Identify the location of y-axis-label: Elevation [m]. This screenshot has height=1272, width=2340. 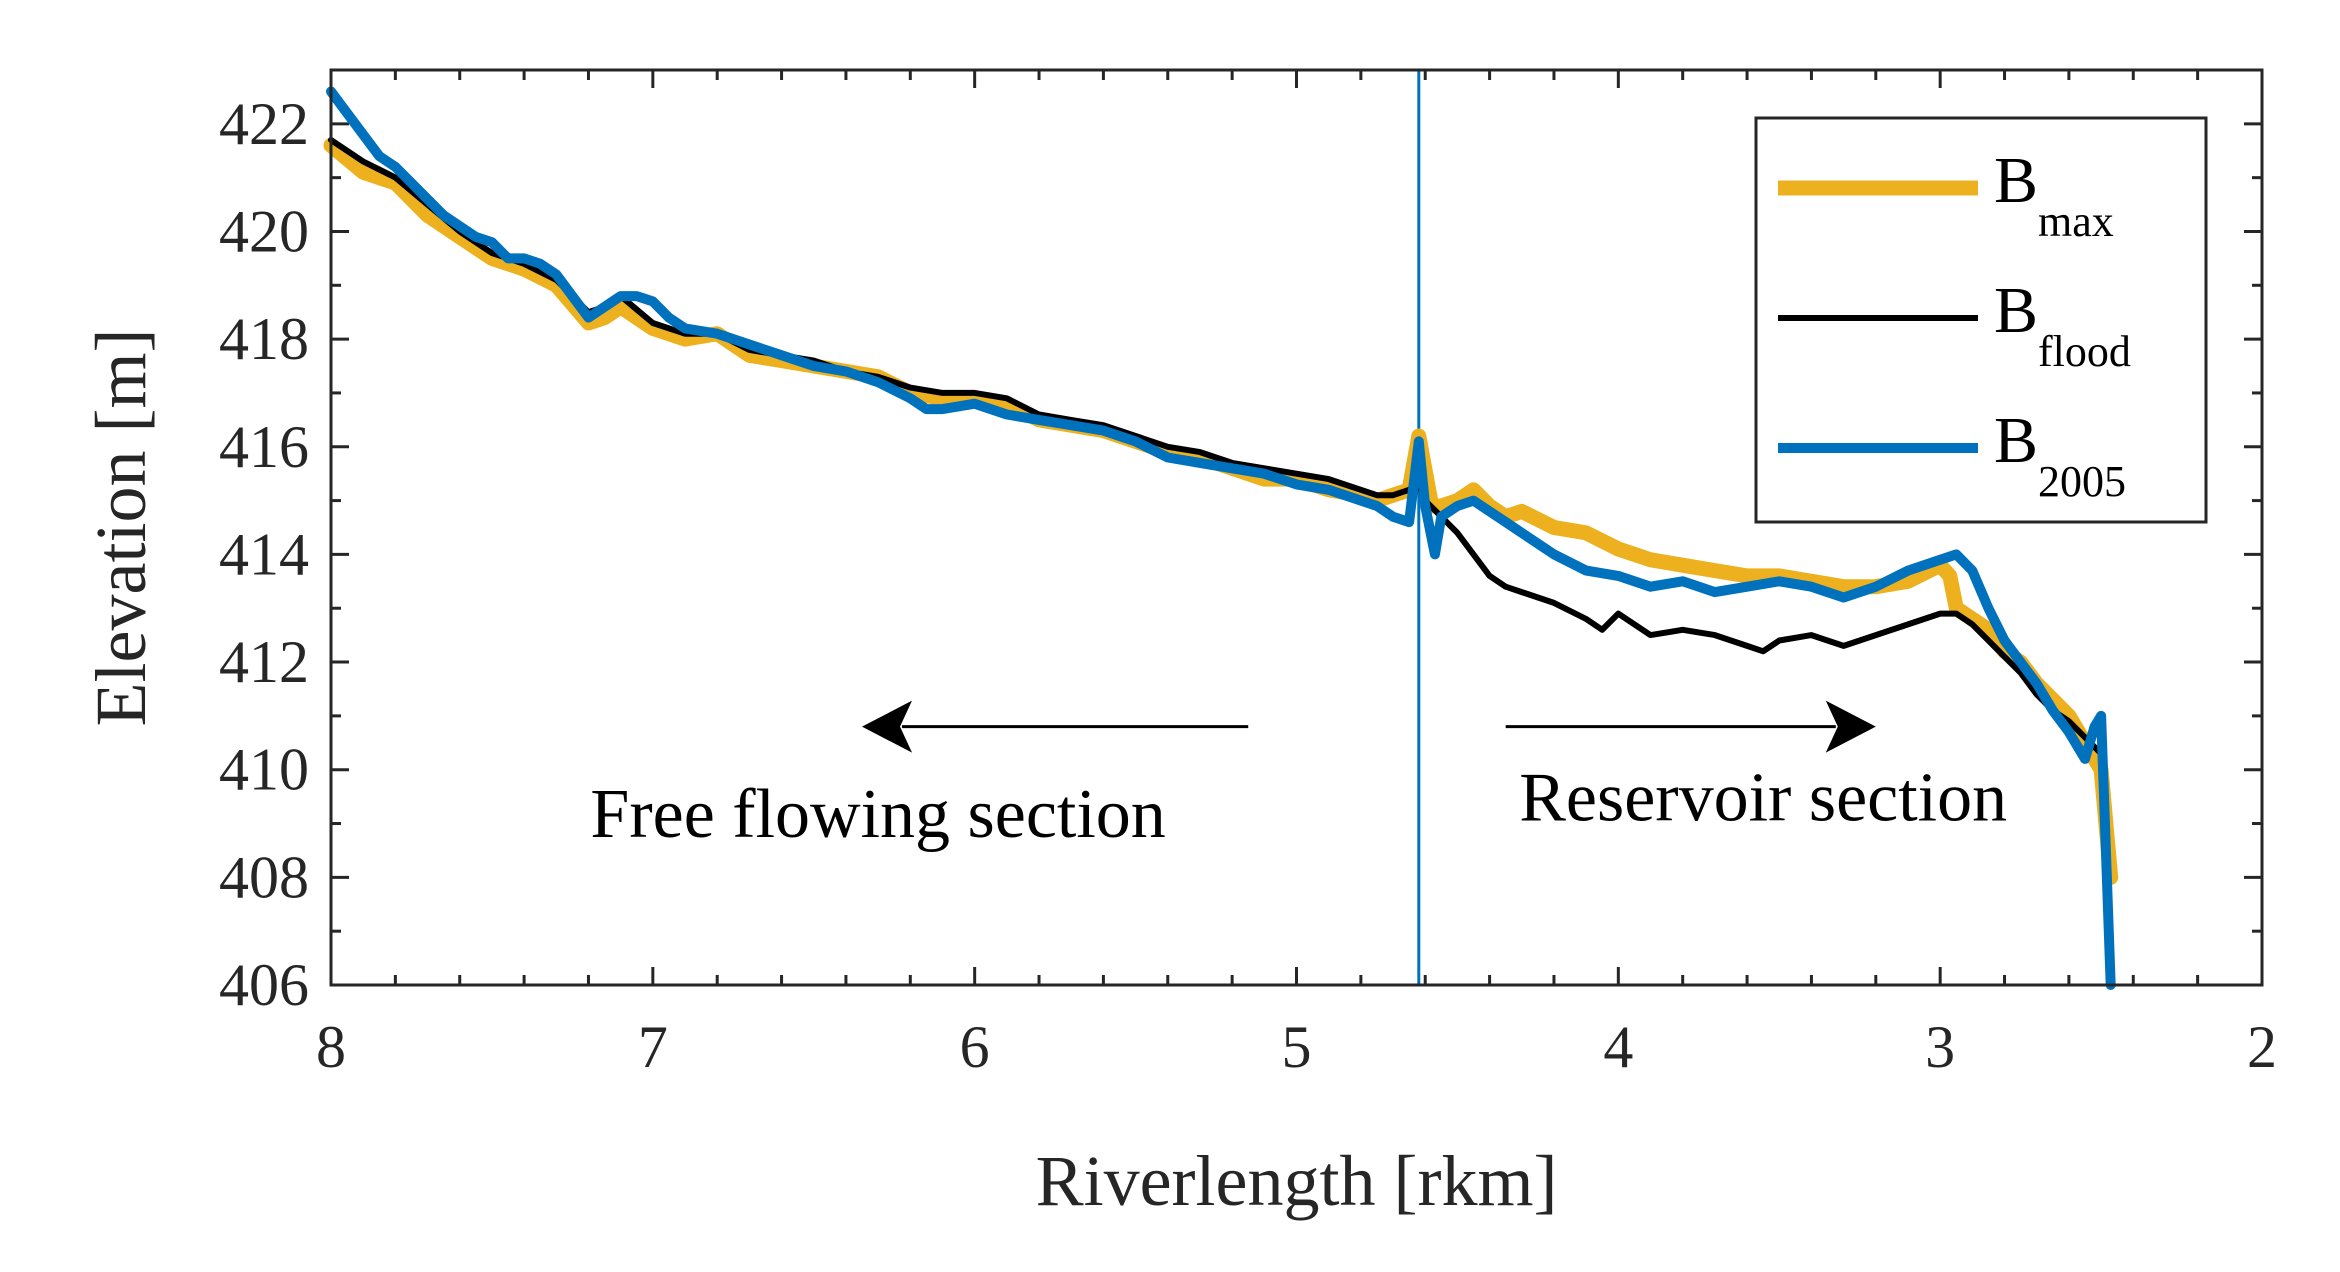
(121, 528).